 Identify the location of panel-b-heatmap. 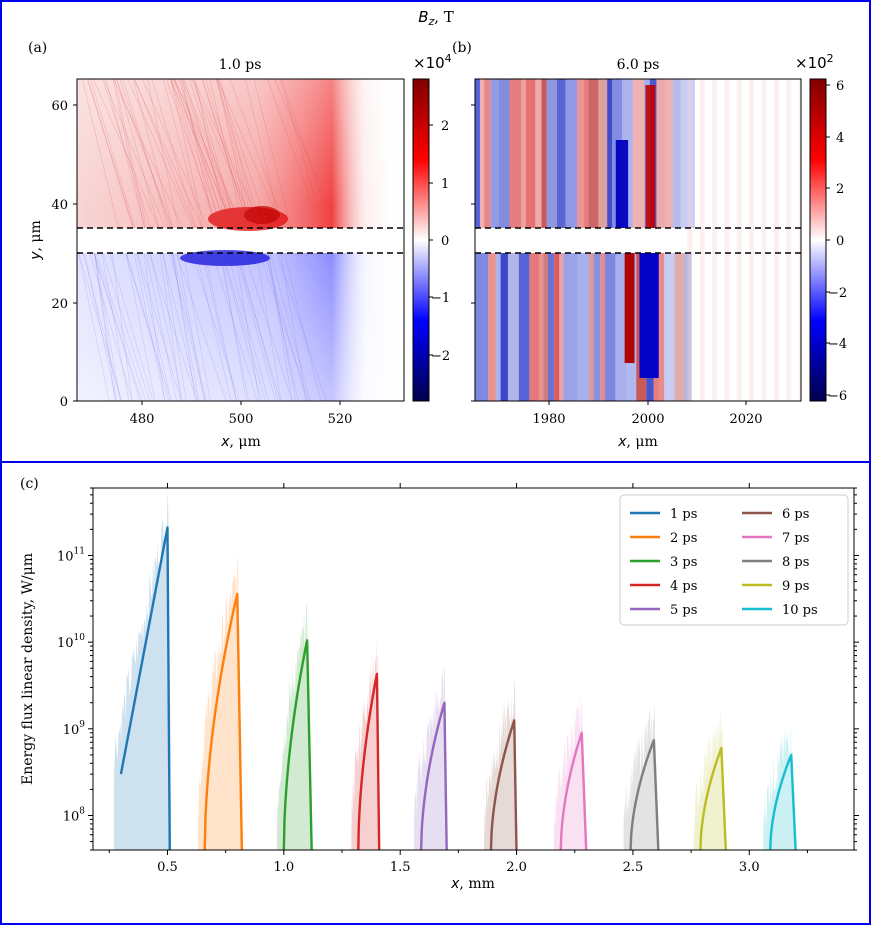
(638, 240).